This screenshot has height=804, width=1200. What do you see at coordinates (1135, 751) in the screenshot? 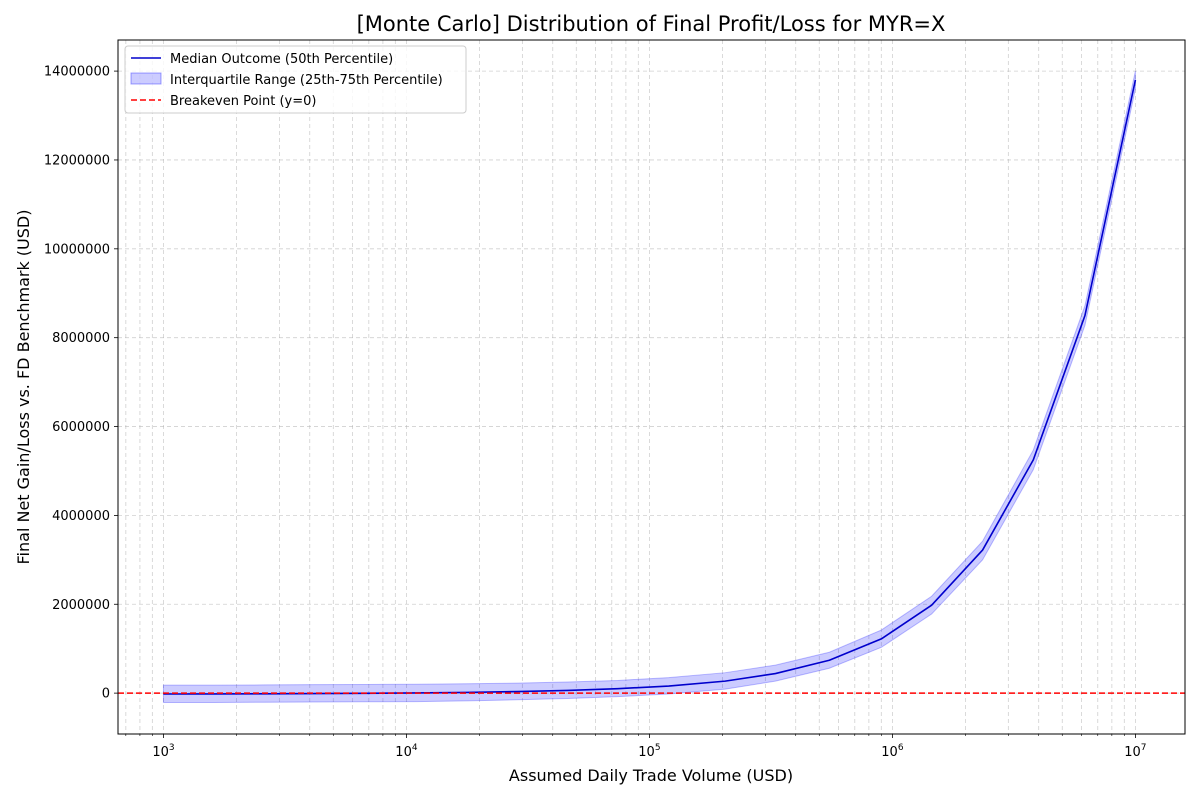
I see `x-tick-label: 107` at bounding box center [1135, 751].